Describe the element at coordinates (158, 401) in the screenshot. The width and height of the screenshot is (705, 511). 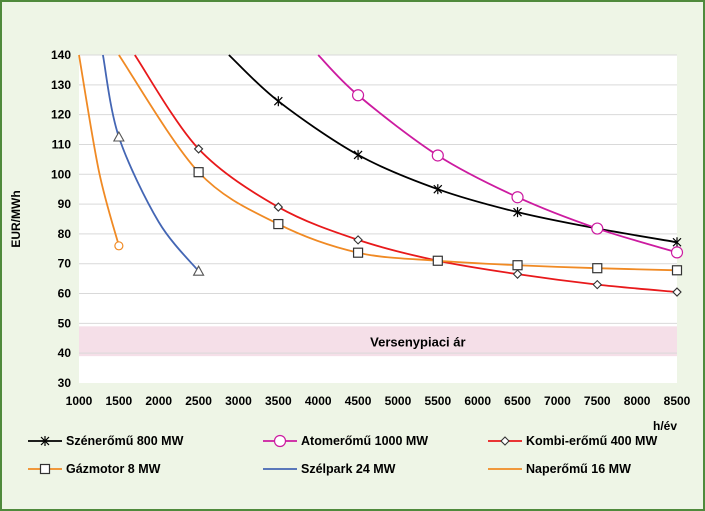
I see `x-tick-label: 2000` at that location.